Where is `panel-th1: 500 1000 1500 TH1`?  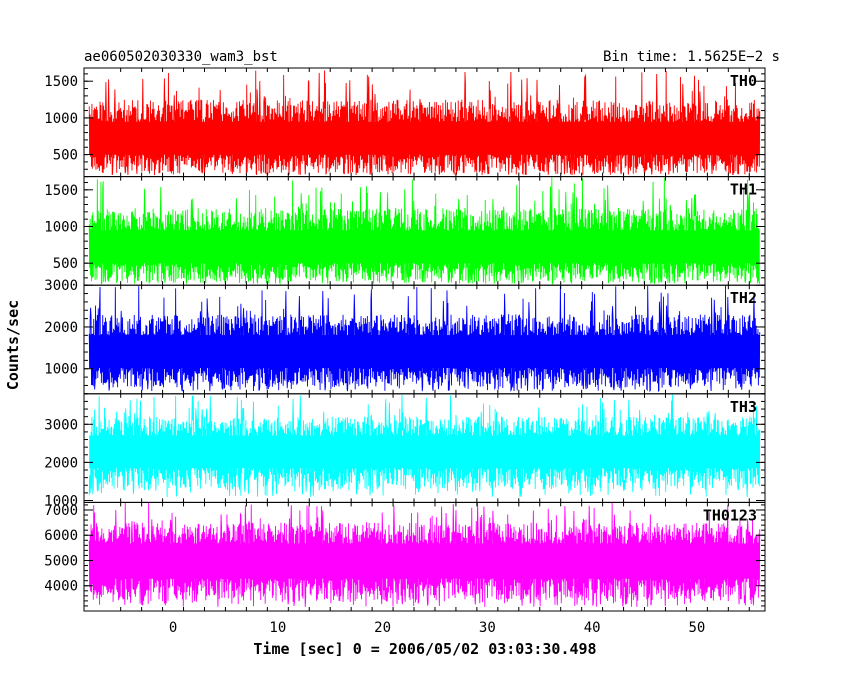
panel-th1: 500 1000 1500 TH1 is located at coordinates (405, 231).